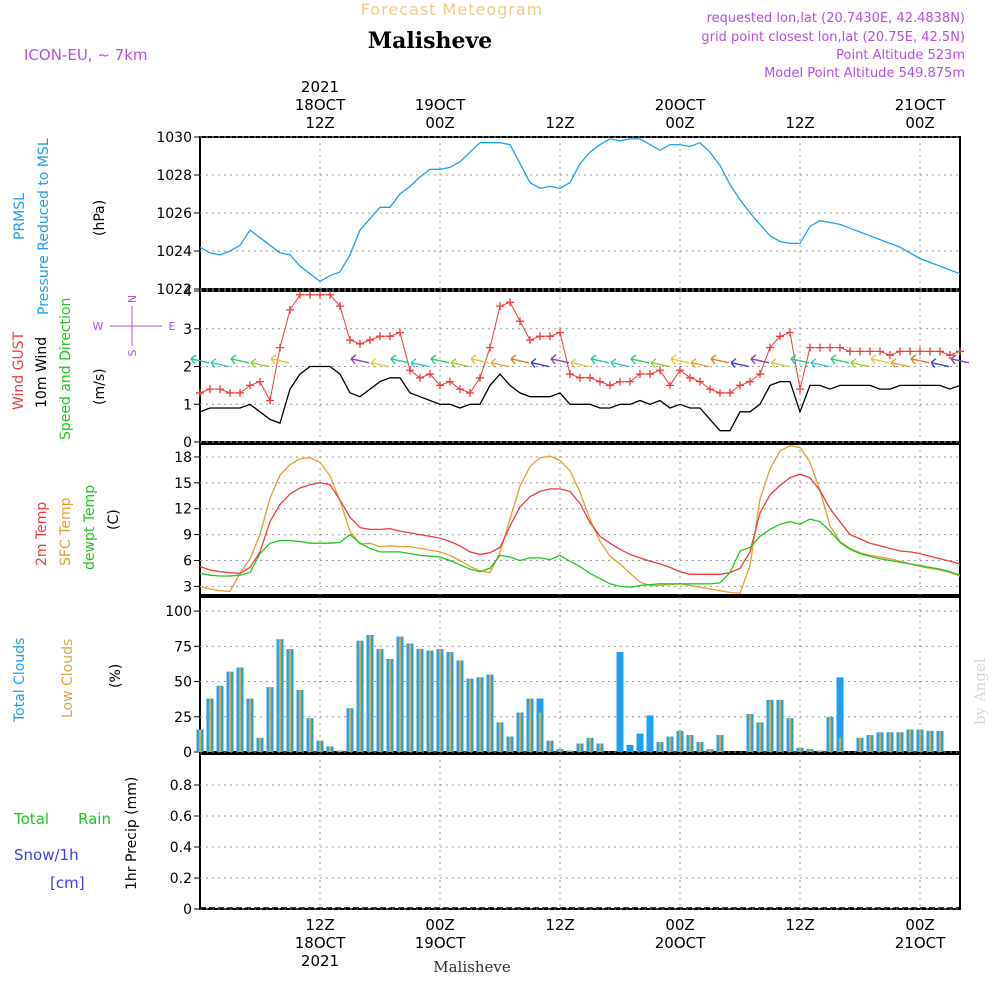 The height and width of the screenshot is (1005, 1000). Describe the element at coordinates (559, 925) in the screenshot. I see `bottom-axis-label: 12Z` at that location.